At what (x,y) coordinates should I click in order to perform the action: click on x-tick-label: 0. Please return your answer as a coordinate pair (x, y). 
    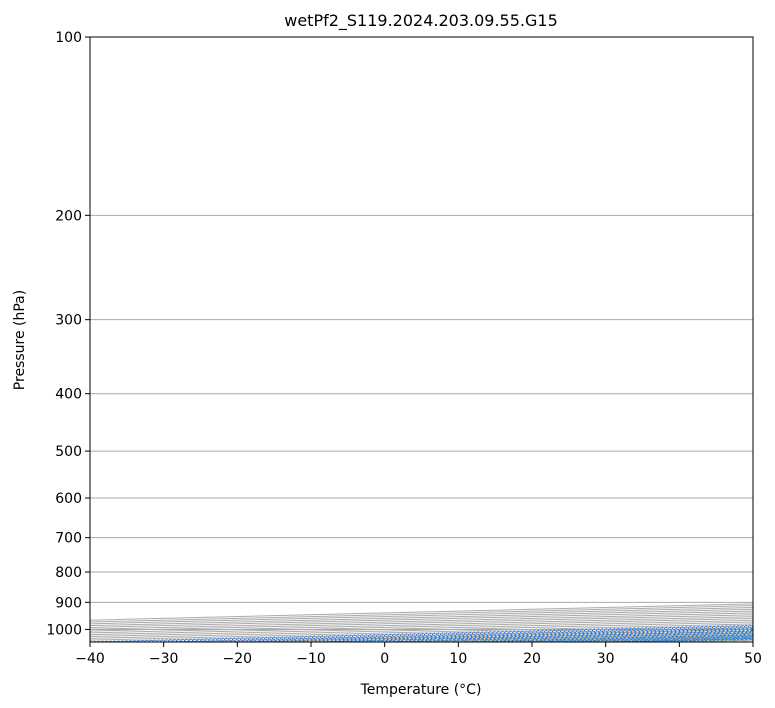
    Looking at the image, I should click on (384, 659).